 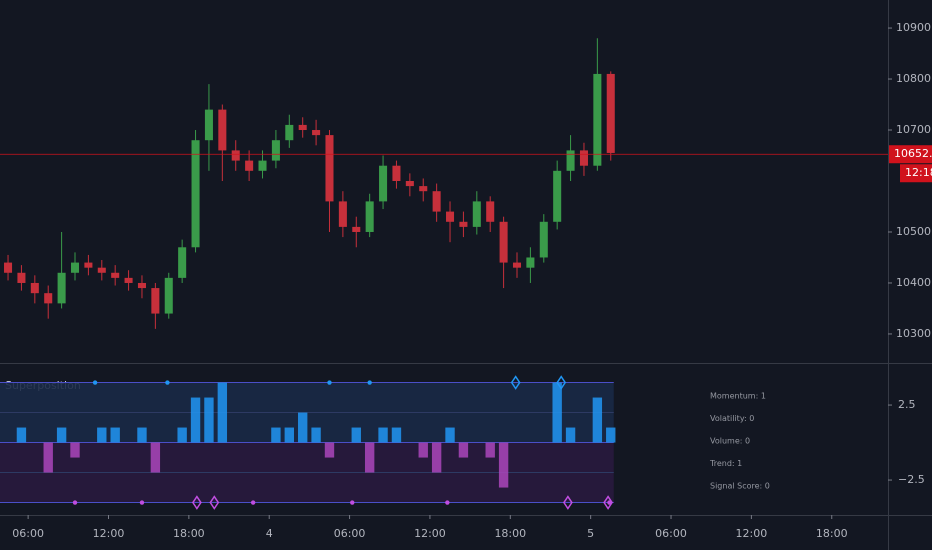 What do you see at coordinates (916, 173) in the screenshot?
I see `countdown-tag` at bounding box center [916, 173].